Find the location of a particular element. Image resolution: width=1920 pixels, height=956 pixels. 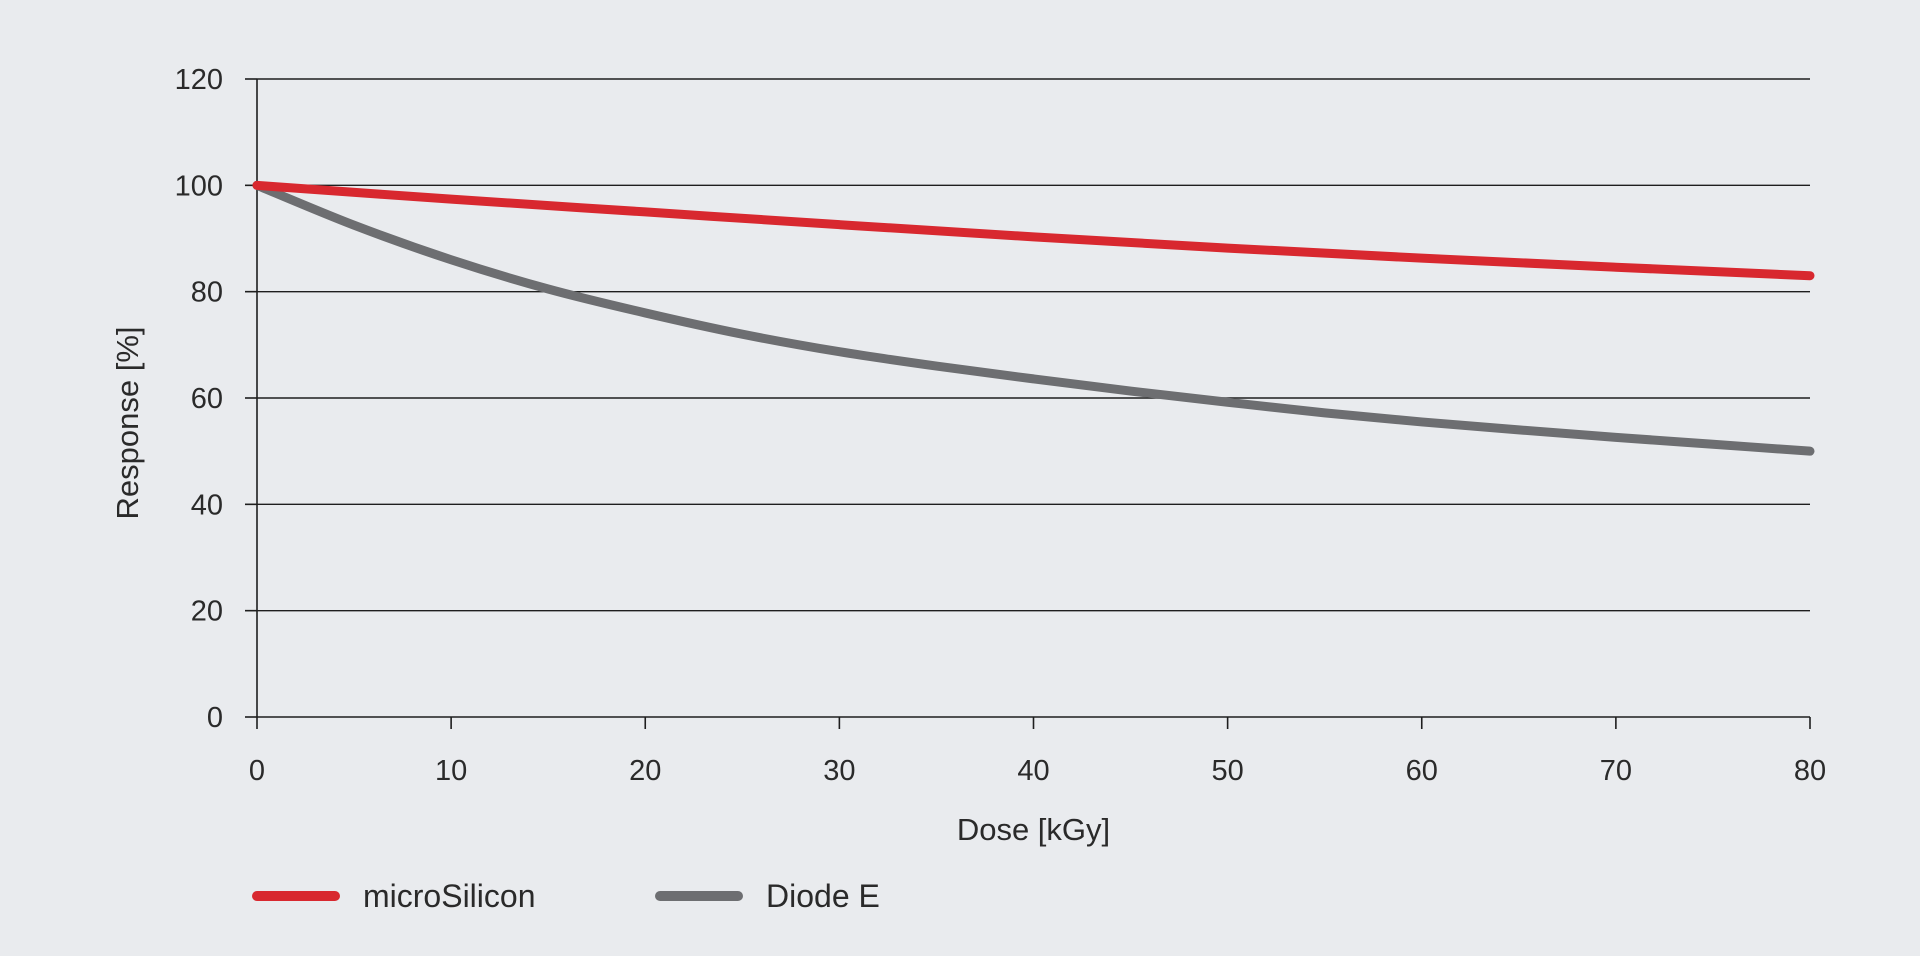

y-tick-label: 100 is located at coordinates (199, 186).